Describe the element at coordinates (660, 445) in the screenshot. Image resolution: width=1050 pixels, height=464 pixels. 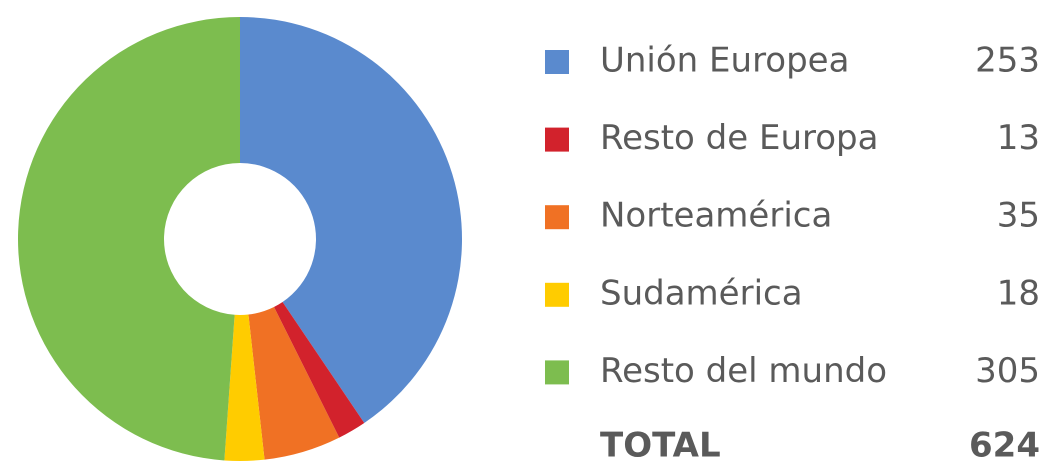
I see `total-label: TOTAL` at that location.